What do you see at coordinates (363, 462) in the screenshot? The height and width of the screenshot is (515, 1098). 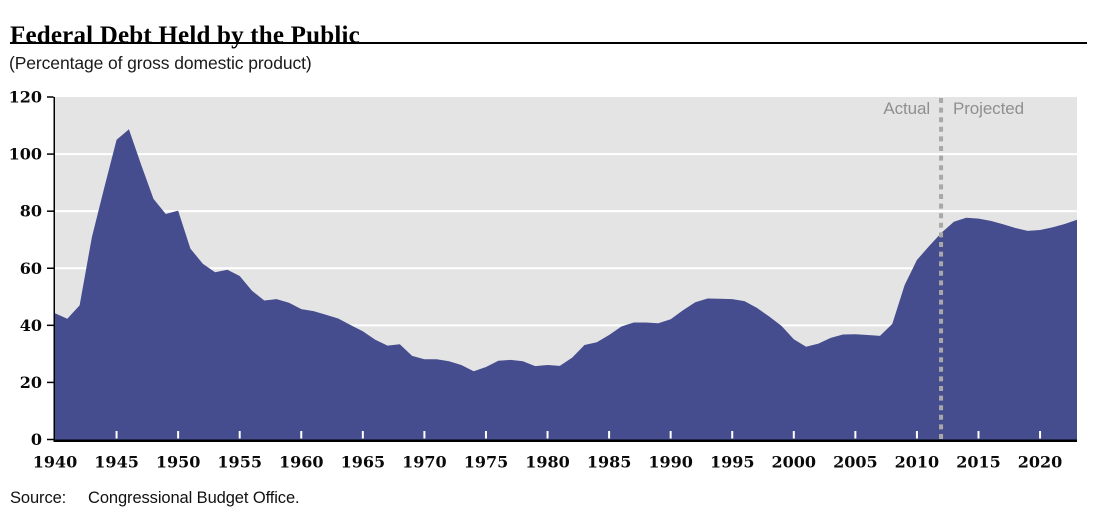 I see `x-tick-label: 1965` at bounding box center [363, 462].